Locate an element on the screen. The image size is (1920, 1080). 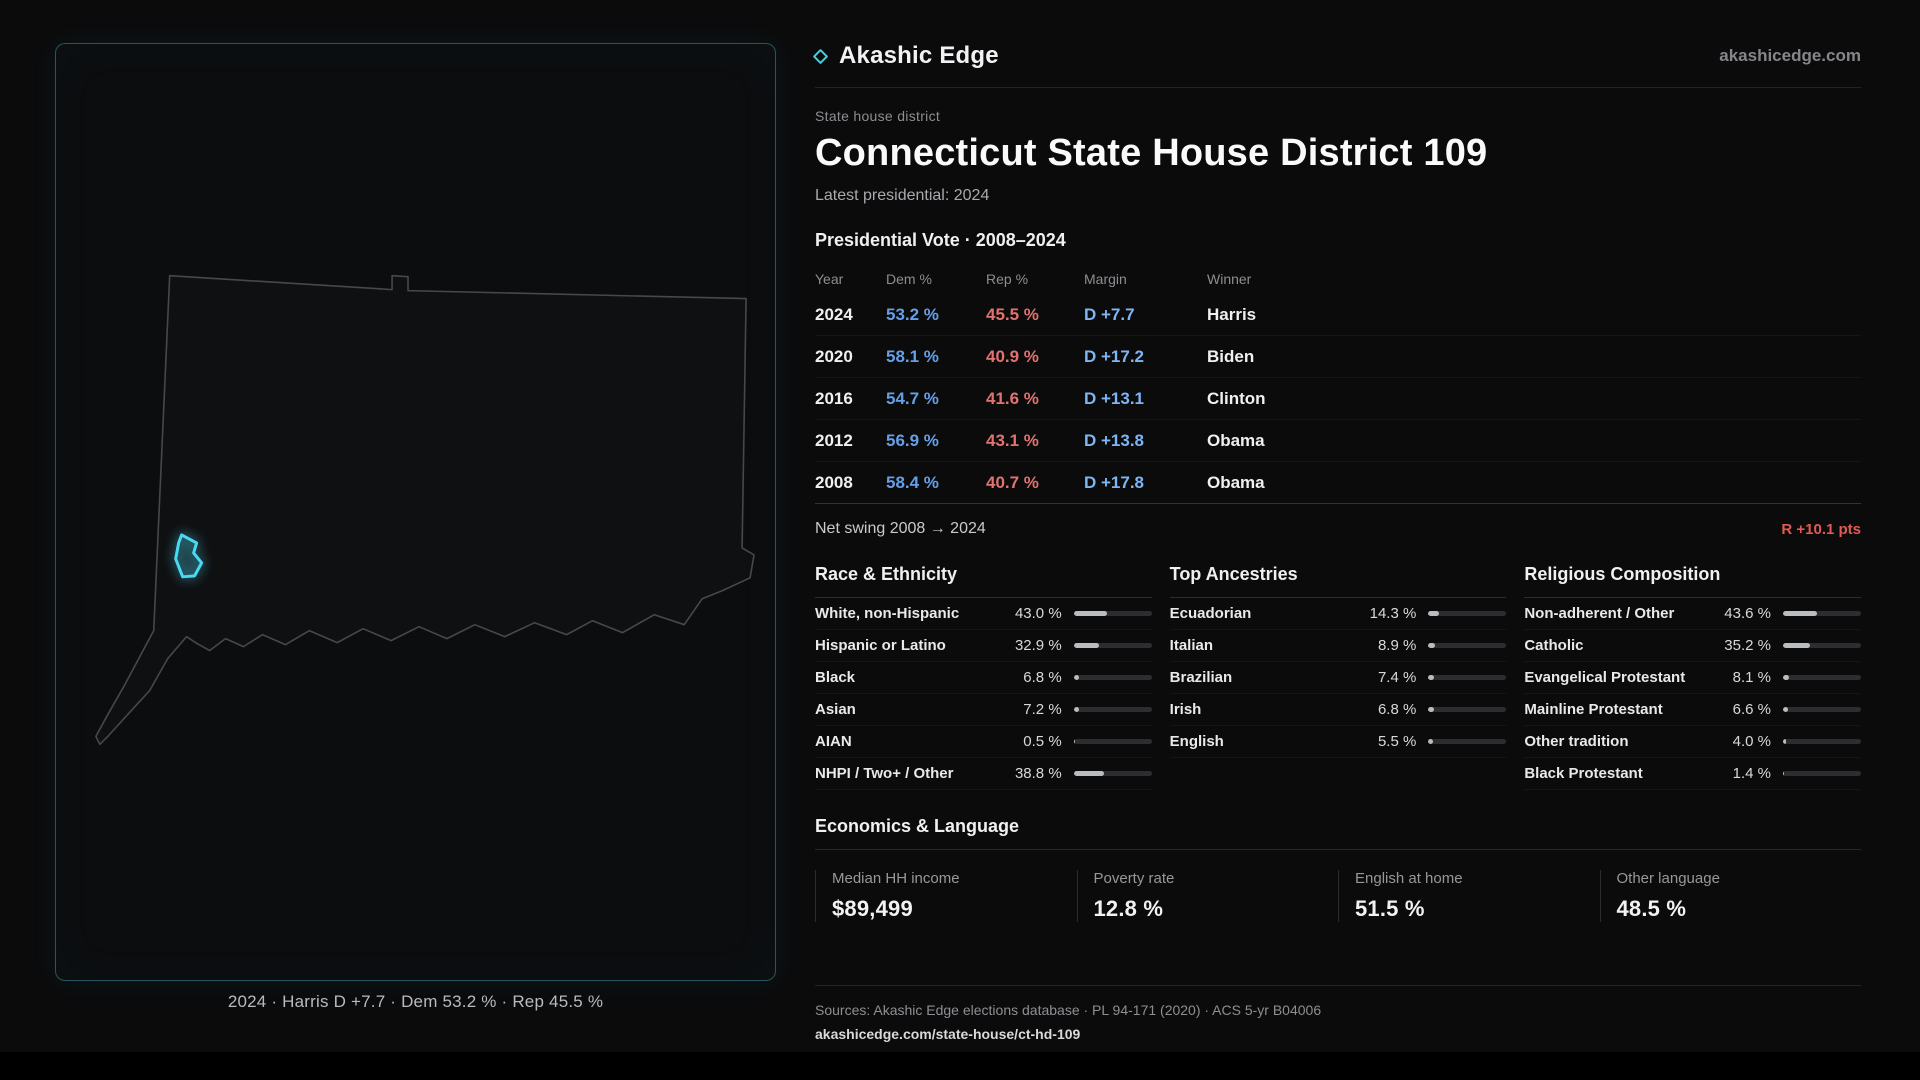
demographic-value: 43.6 % is located at coordinates (1747, 613).